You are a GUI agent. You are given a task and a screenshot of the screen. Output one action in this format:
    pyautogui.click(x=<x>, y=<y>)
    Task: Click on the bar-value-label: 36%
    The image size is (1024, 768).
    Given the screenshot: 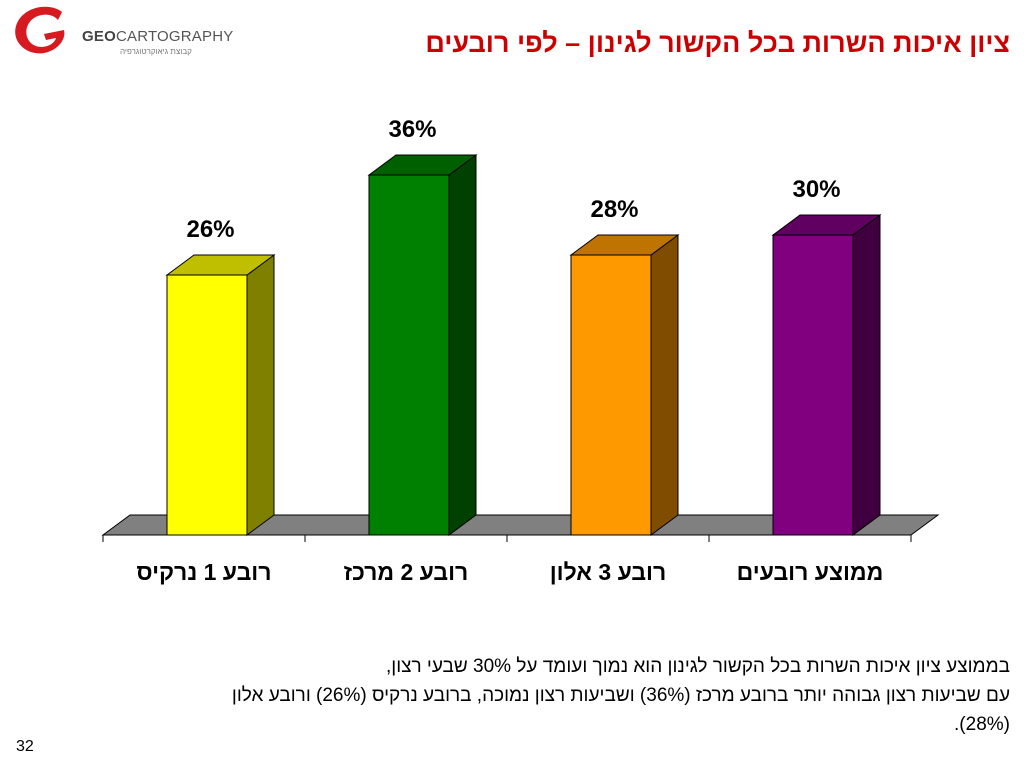 What is the action you would take?
    pyautogui.click(x=412, y=129)
    